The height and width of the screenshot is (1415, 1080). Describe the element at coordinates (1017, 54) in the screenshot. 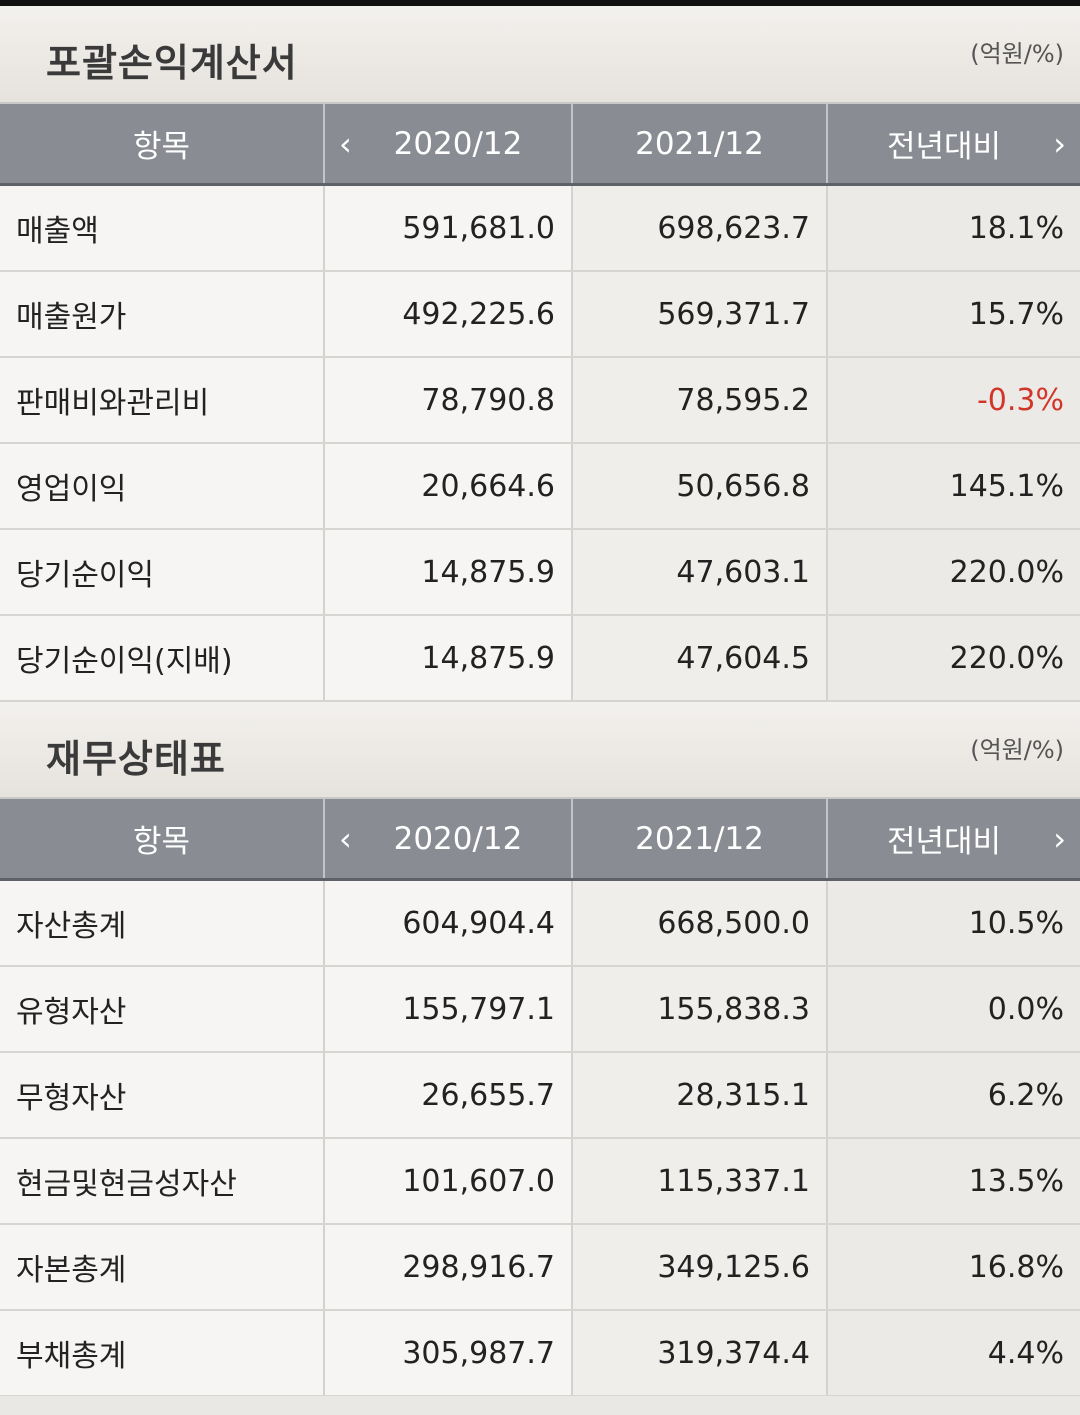

I see `income-unit: (억원/%)` at that location.